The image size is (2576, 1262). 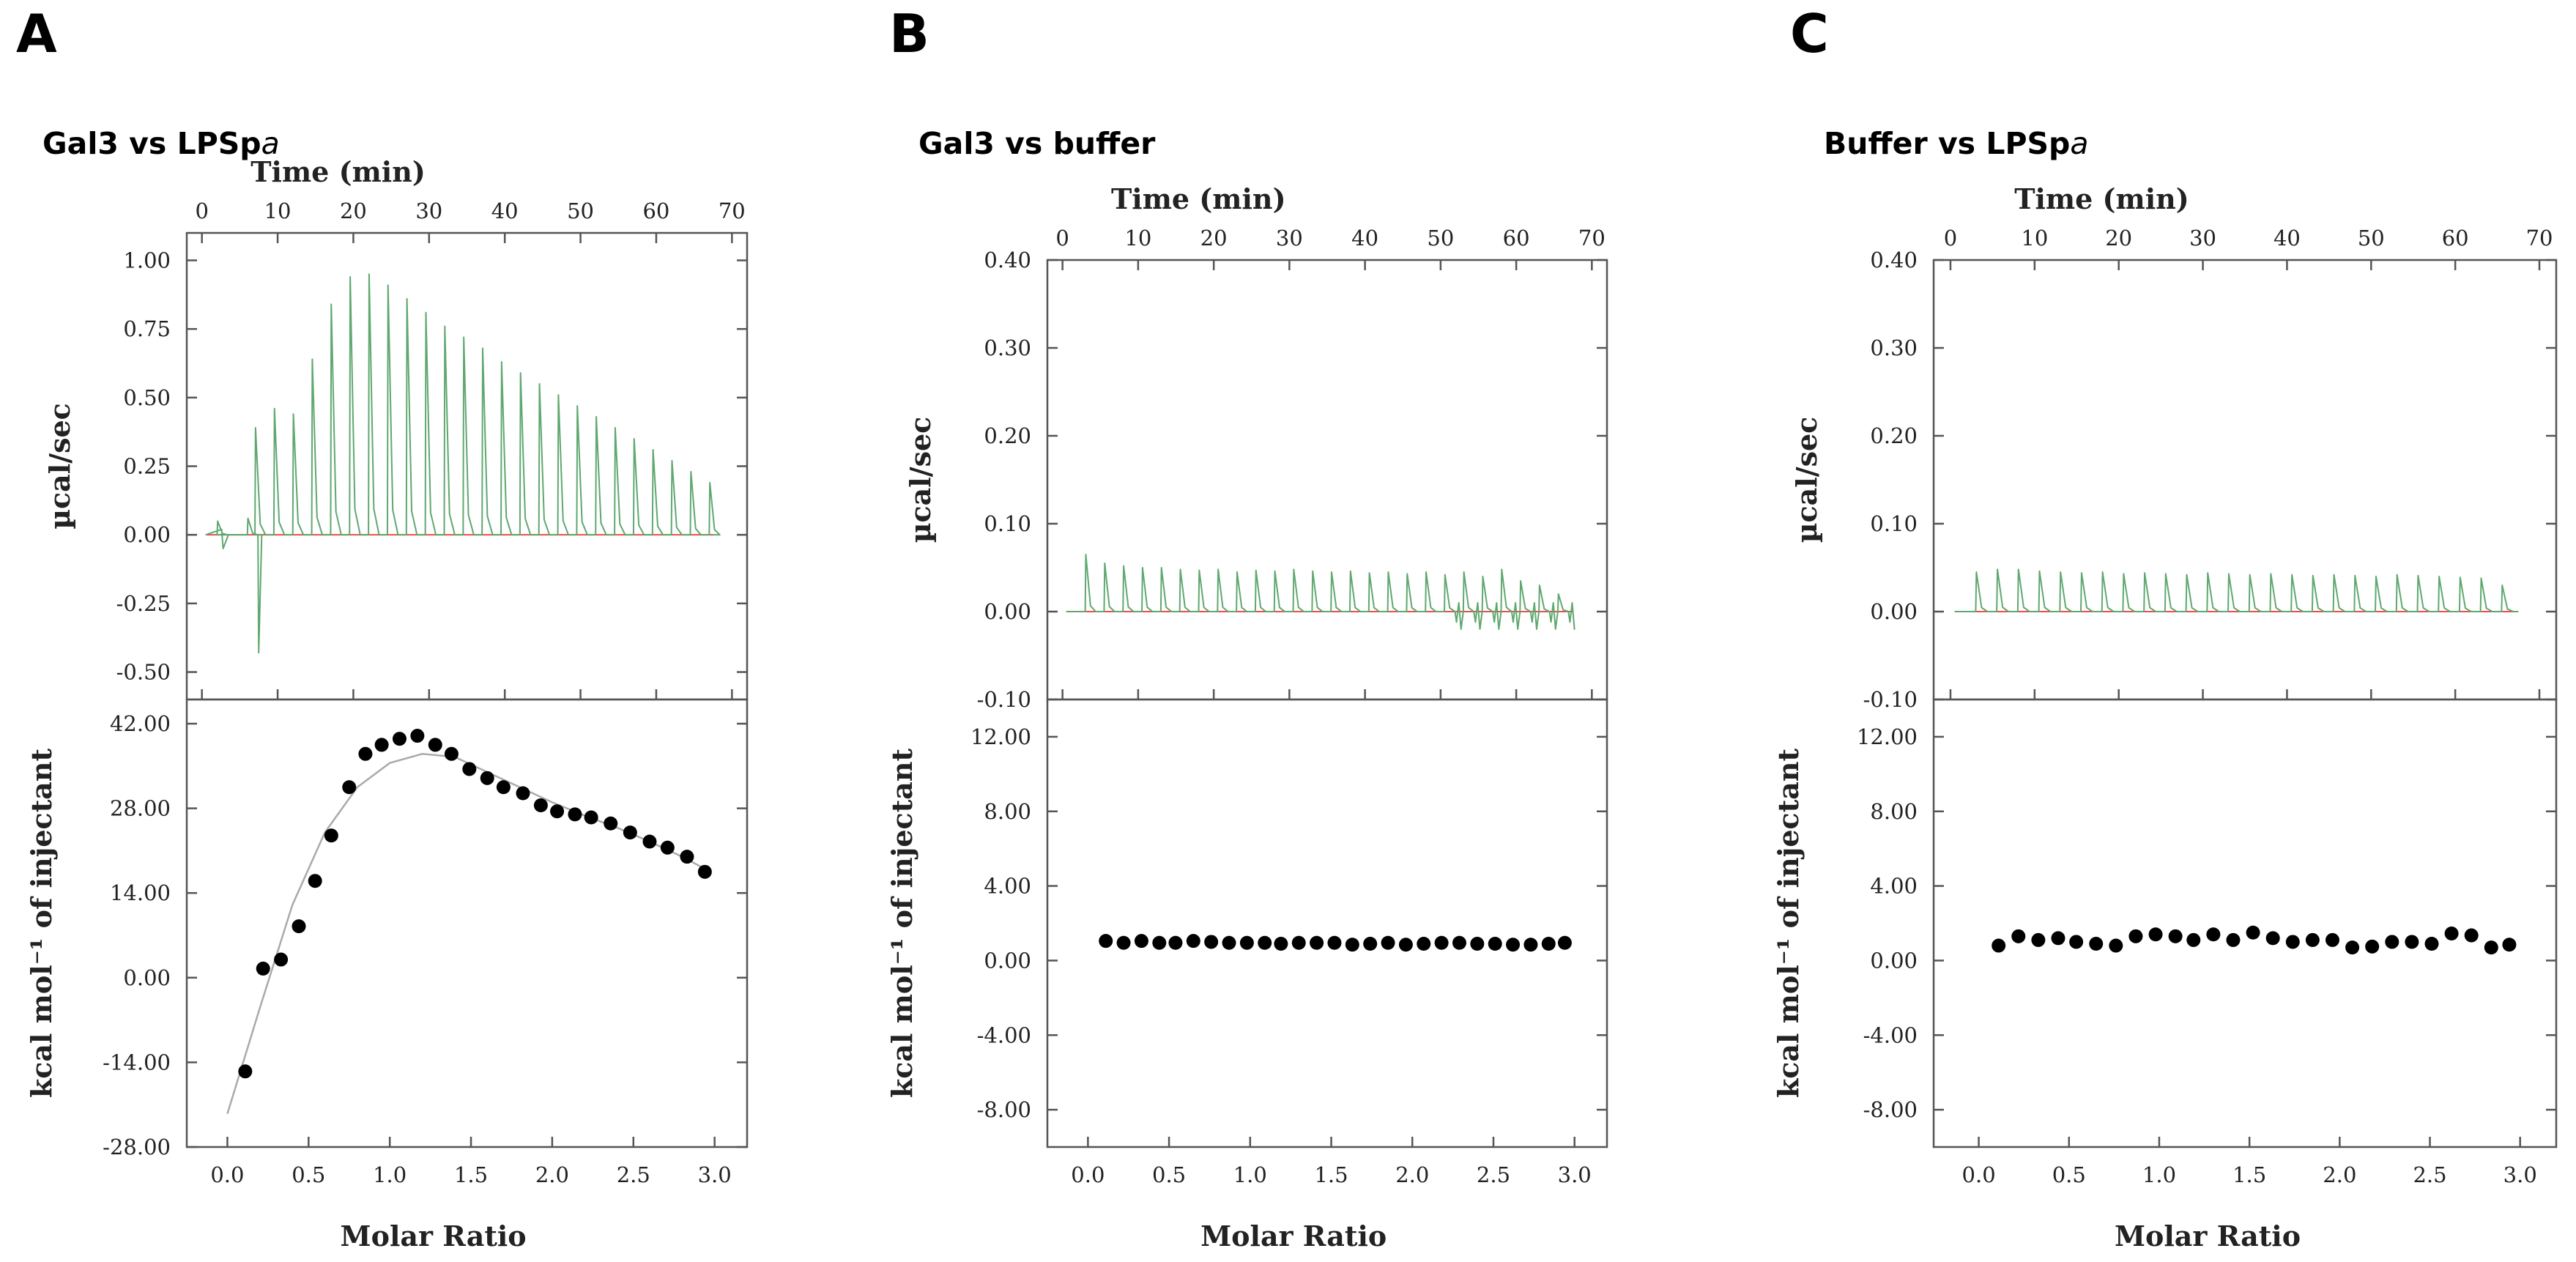 I want to click on raw-ytick-label: -0.50, so click(x=143, y=672).